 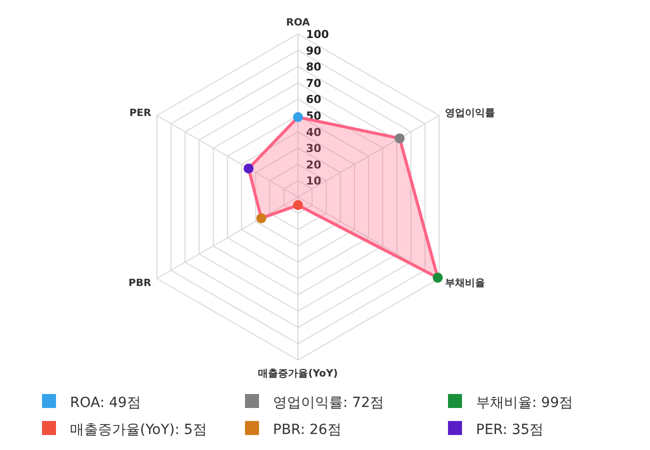 What do you see at coordinates (469, 114) in the screenshot?
I see `spoke-label: 영업이익률` at bounding box center [469, 114].